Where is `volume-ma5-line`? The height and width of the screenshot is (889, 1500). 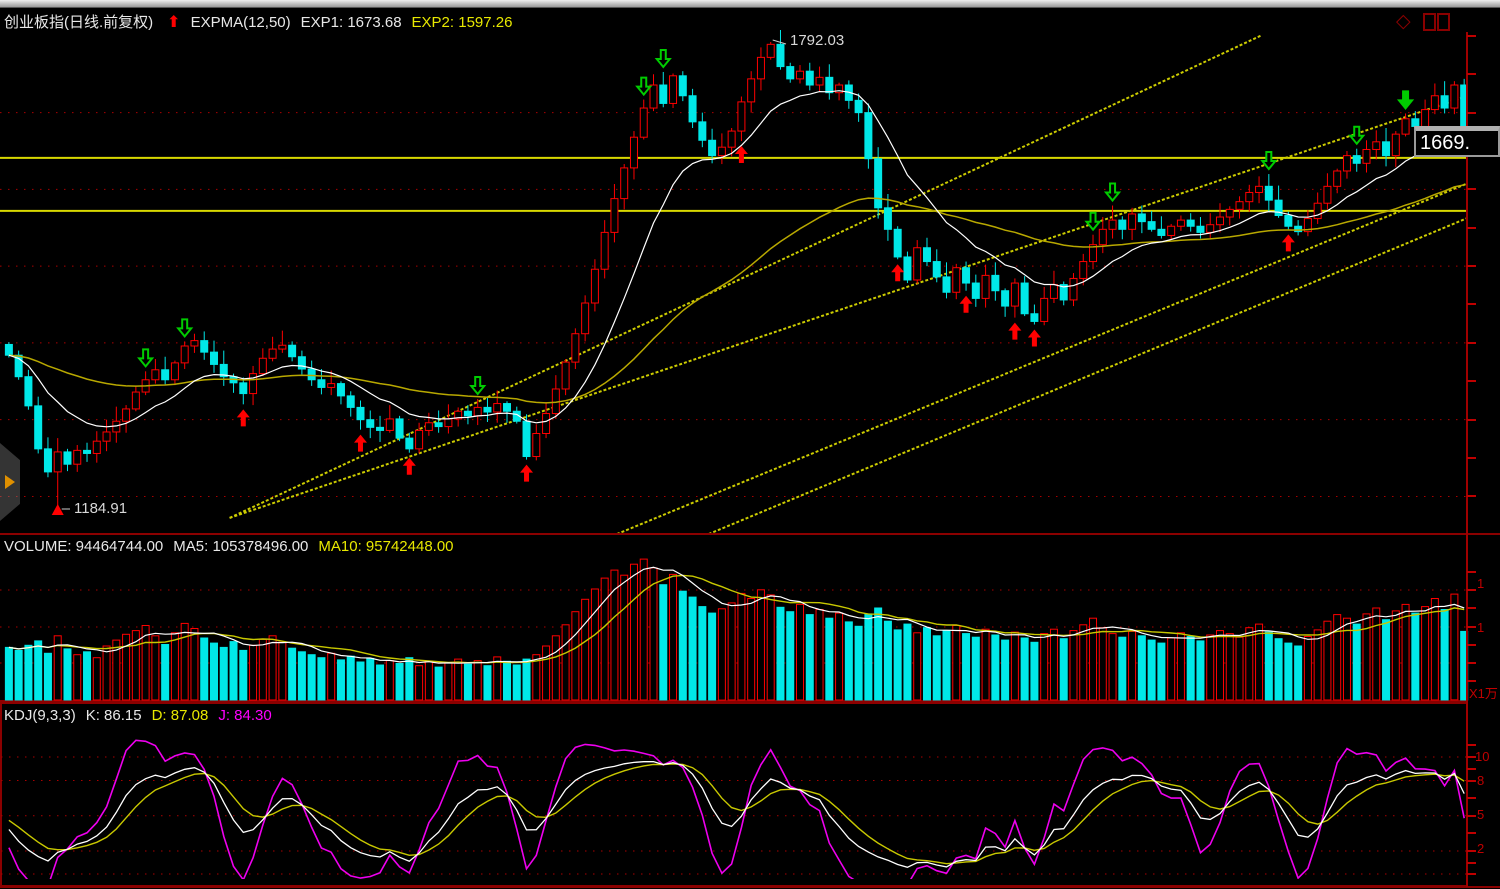
volume-ma5-line is located at coordinates (736, 615).